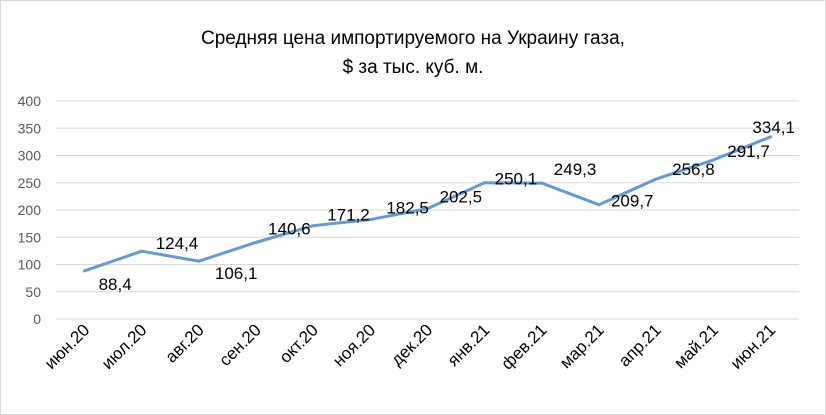 The image size is (826, 415). I want to click on data-label: 106,1, so click(236, 273).